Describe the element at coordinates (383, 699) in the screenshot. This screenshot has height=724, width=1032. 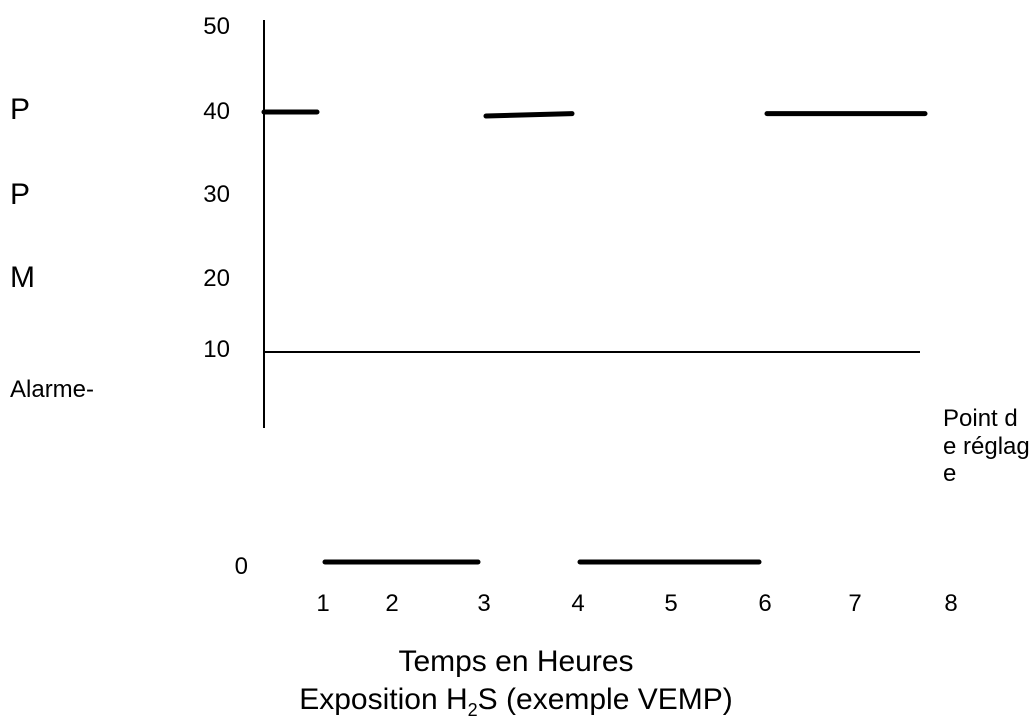
I see `chart-title-main: Exposition H` at that location.